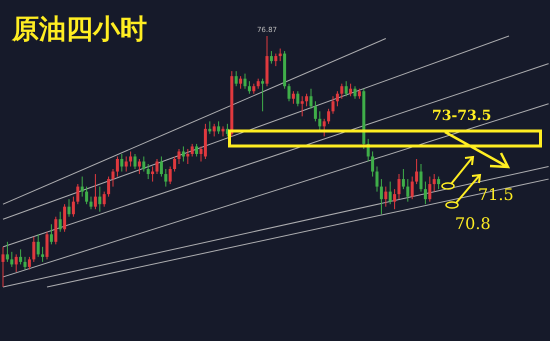 The image size is (550, 341). Describe the element at coordinates (473, 223) in the screenshot. I see `annotation: 70.8` at that location.